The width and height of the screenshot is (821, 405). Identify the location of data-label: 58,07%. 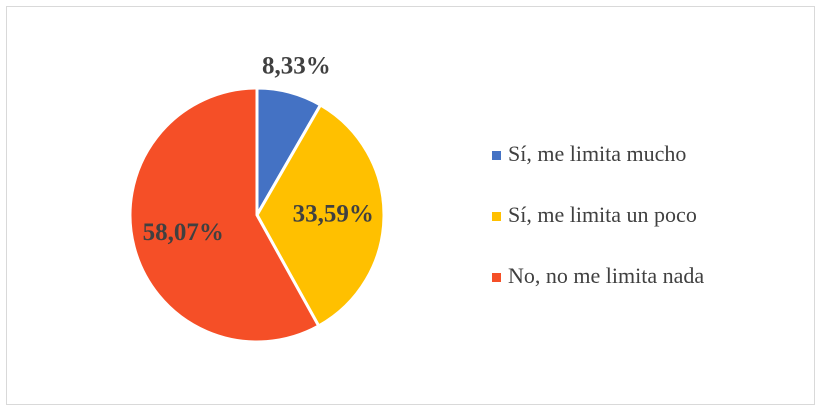
(183, 232).